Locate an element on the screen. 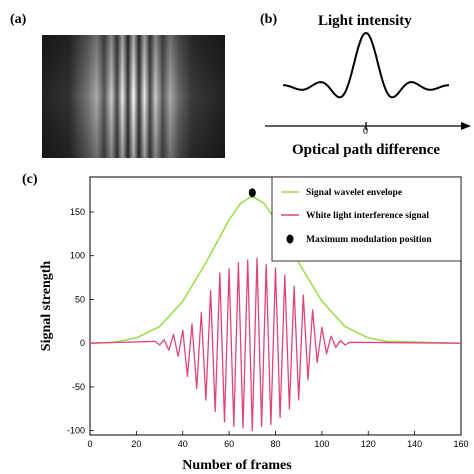  x-tick-label: 140 is located at coordinates (414, 444).